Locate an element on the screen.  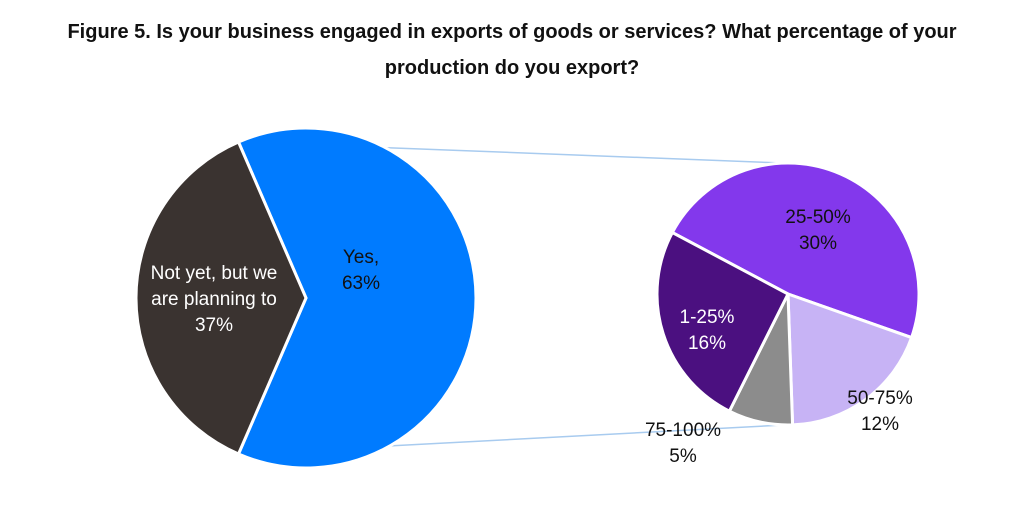
label-1-25-line: 1-25% is located at coordinates (707, 317).